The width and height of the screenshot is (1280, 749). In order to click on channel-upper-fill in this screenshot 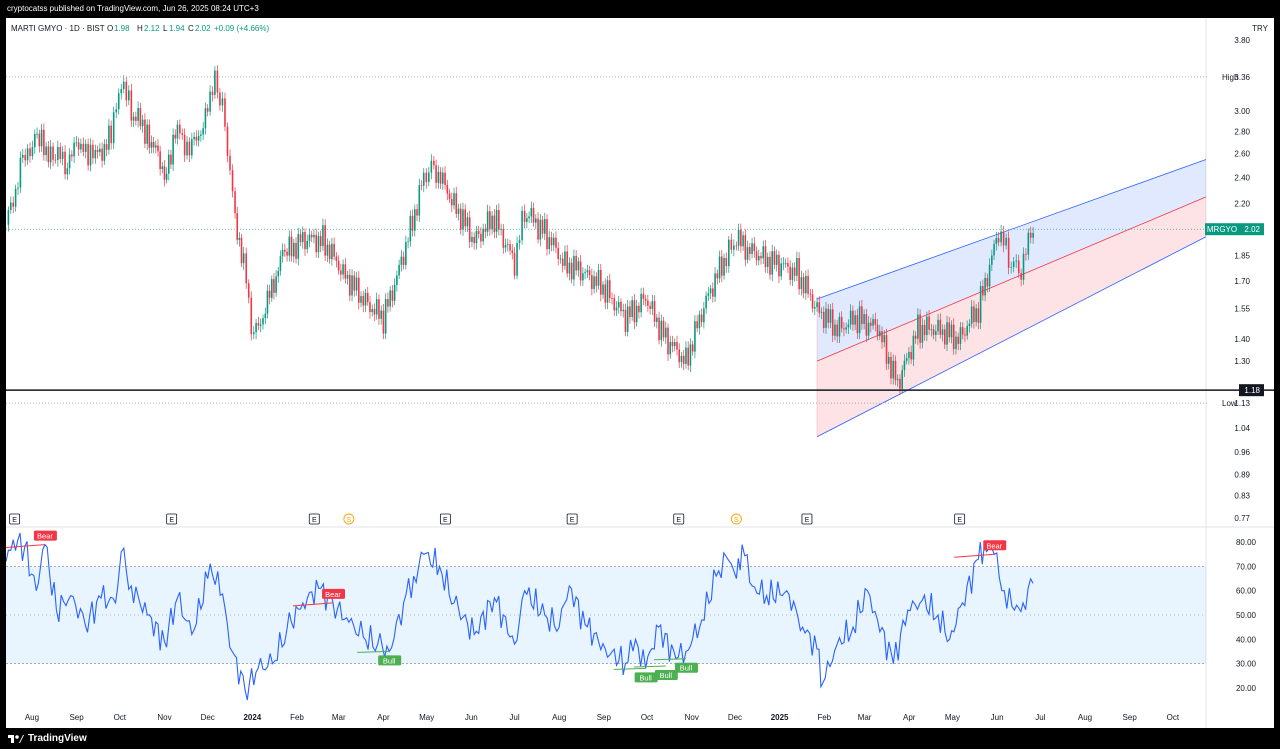, I will do `click(1011, 260)`.